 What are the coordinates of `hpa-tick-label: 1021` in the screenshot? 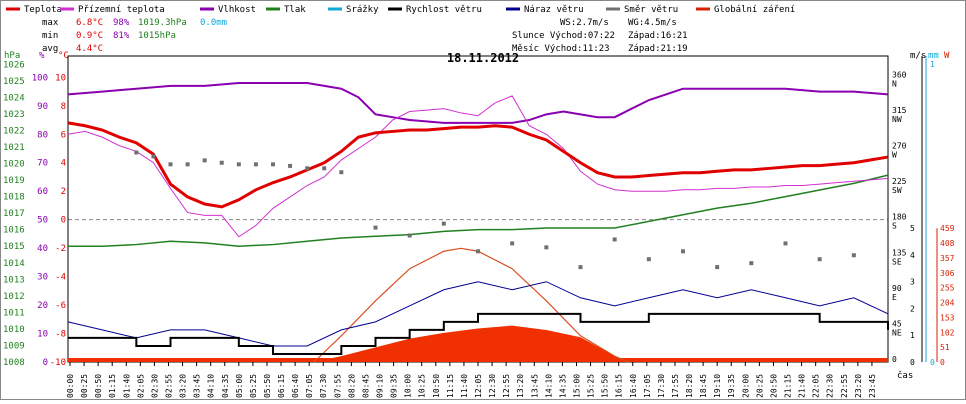 It's located at (14, 148).